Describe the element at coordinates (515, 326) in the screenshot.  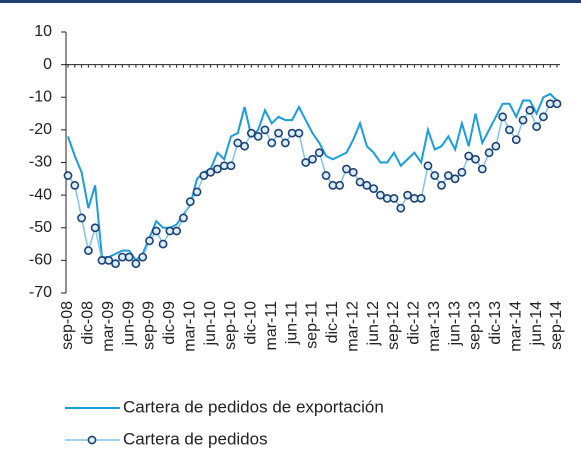
I see `x-tick-label: mar-14` at that location.